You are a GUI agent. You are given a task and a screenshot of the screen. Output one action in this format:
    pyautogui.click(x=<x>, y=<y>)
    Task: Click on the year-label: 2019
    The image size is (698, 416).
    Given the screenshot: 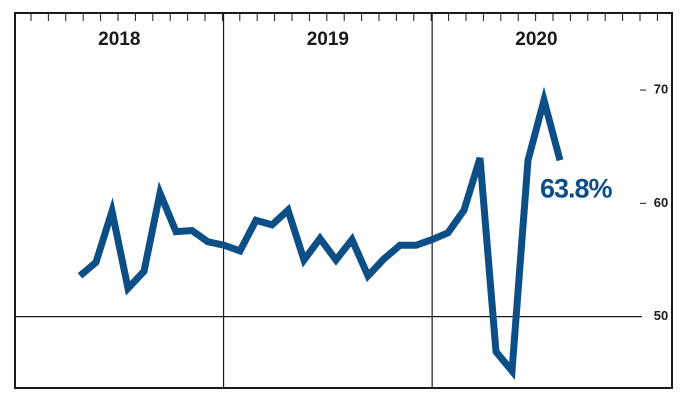 What is the action you would take?
    pyautogui.click(x=328, y=39)
    